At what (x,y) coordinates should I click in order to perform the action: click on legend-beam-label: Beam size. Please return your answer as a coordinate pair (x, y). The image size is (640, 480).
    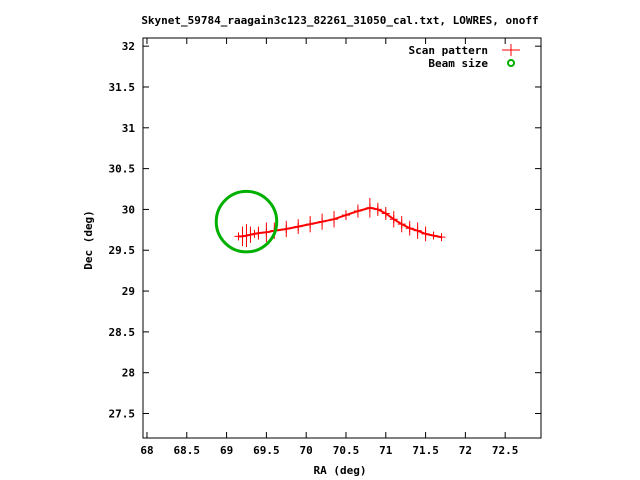
    Looking at the image, I should click on (458, 63).